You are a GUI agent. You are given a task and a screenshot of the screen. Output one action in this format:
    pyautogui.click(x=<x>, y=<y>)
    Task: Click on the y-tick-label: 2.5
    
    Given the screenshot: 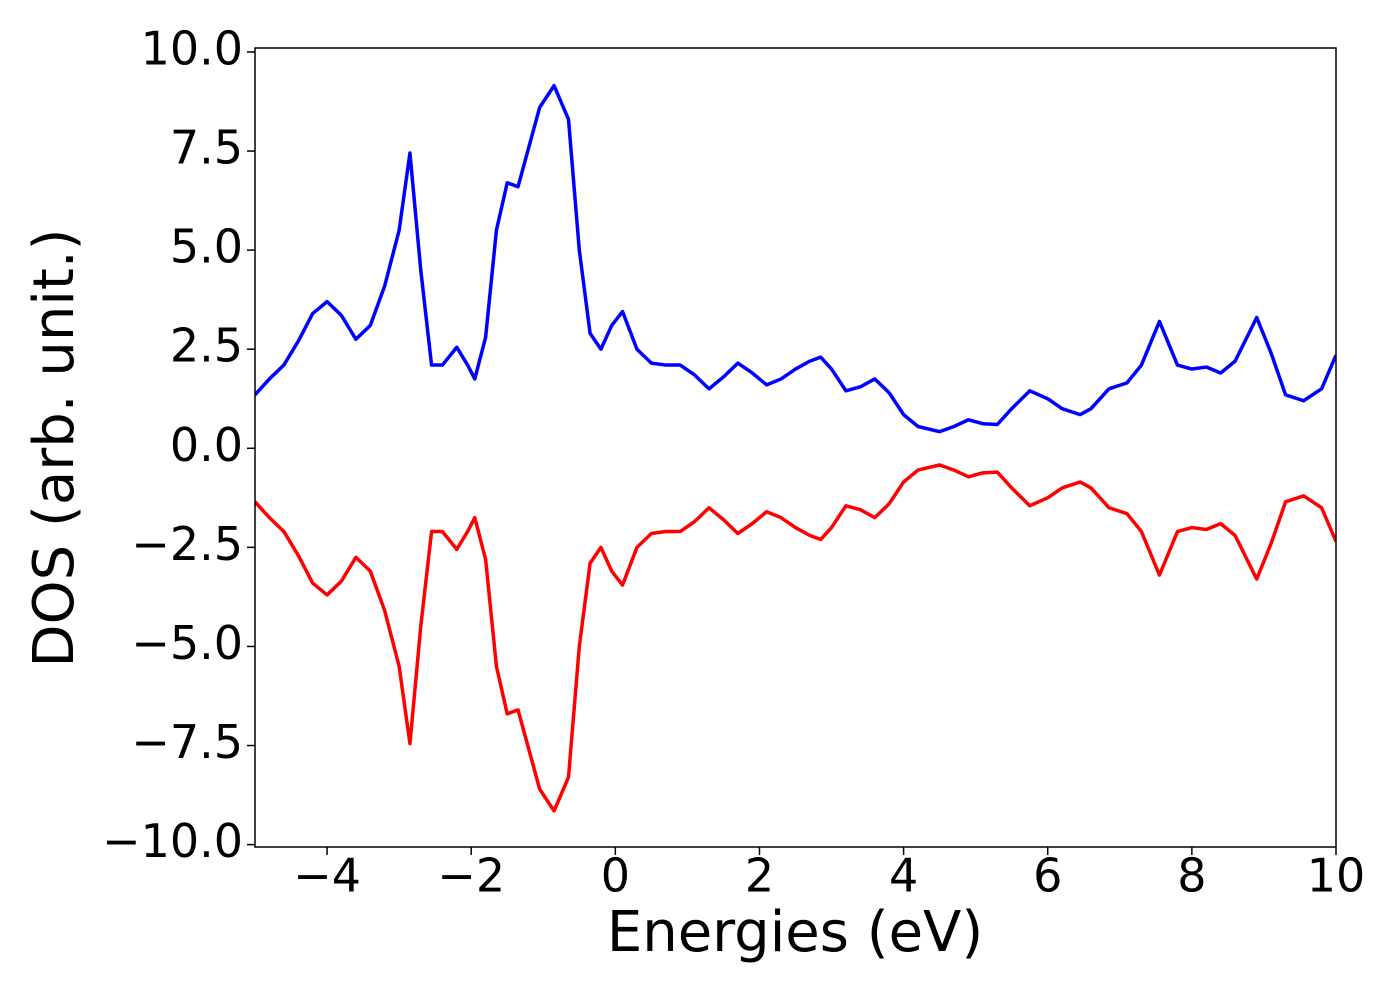 What is the action you would take?
    pyautogui.click(x=206, y=346)
    